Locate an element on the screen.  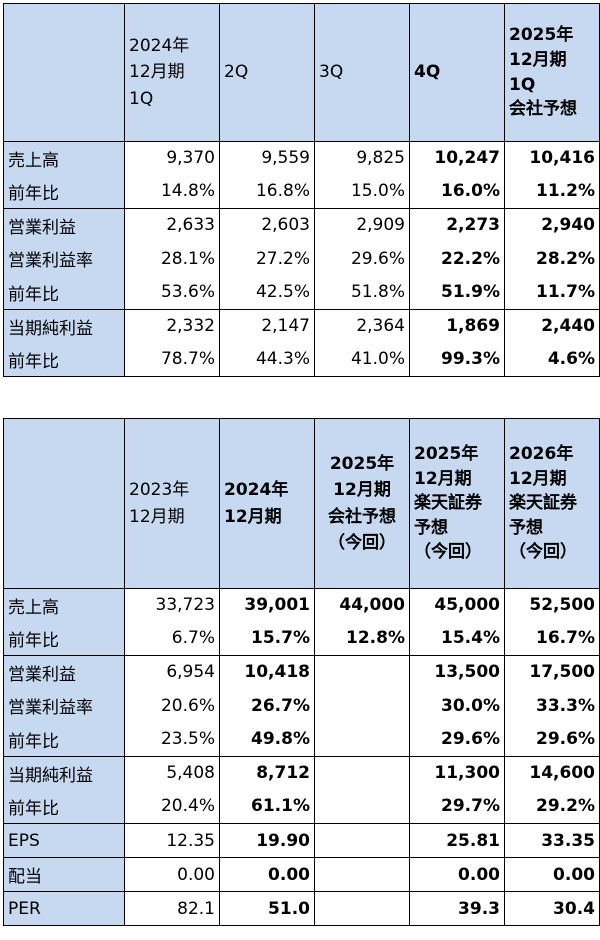
table-row: 当期純利益 5,408 8,712 11,300 14,600 is located at coordinates (301, 773).